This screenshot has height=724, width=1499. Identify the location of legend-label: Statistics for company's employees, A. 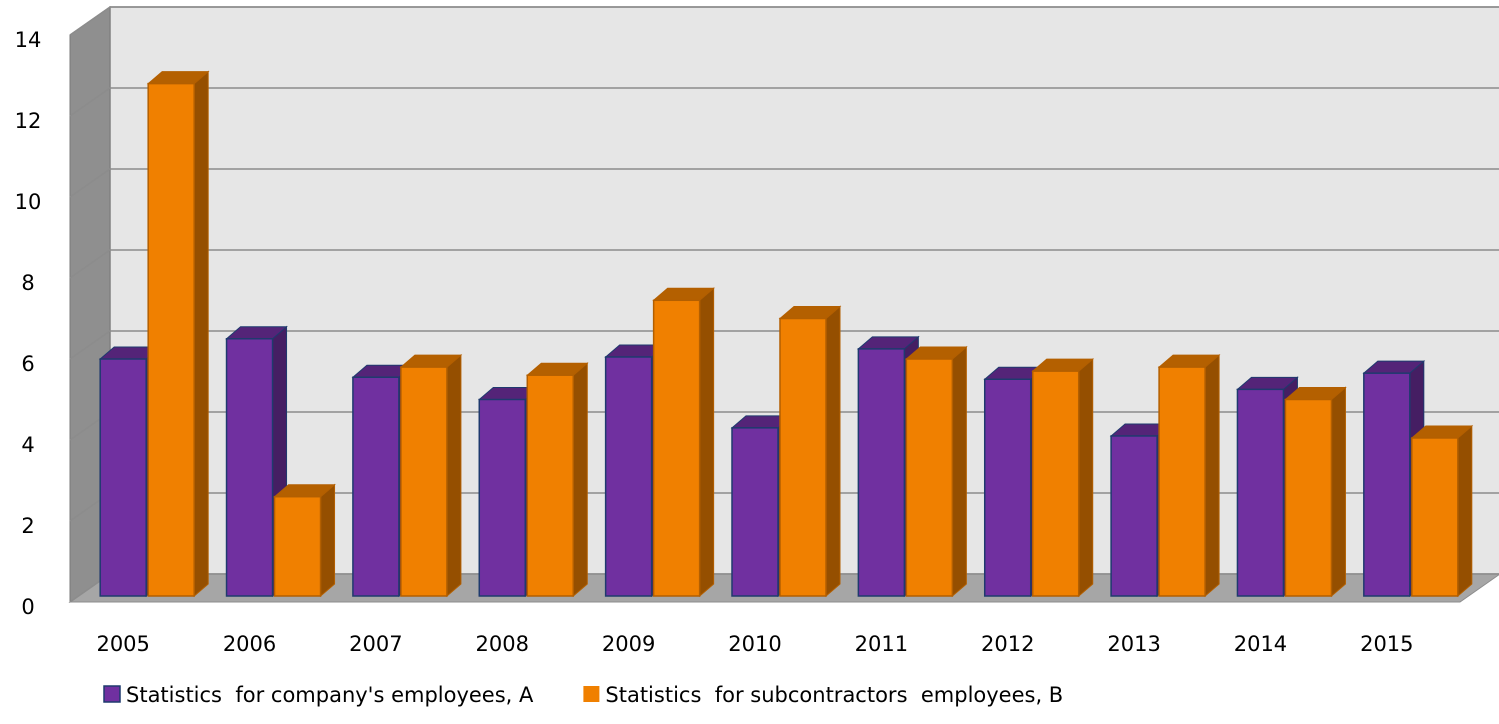
(330, 695).